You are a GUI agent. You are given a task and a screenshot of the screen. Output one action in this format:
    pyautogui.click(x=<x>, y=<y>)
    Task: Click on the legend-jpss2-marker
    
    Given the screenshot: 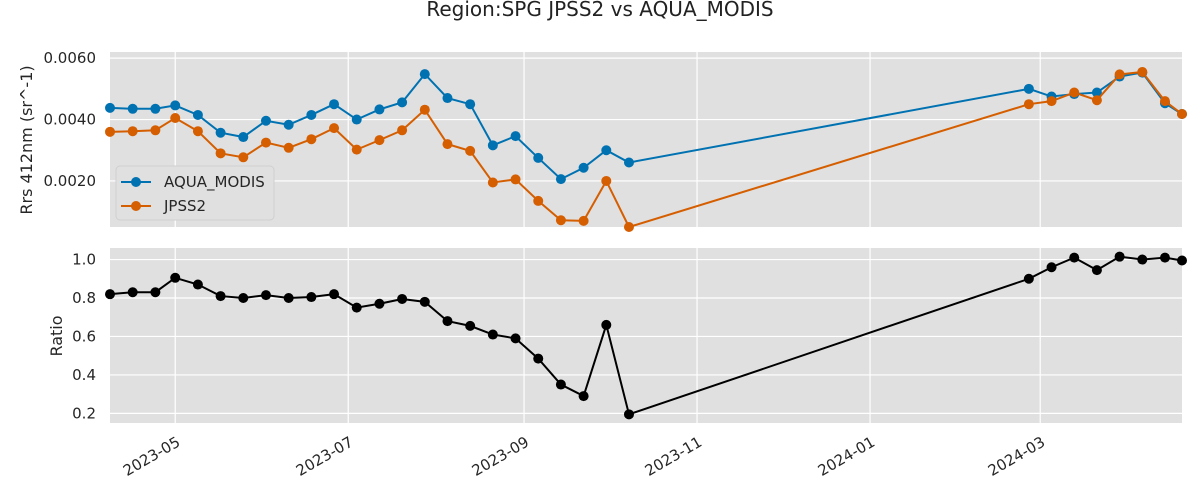 What is the action you would take?
    pyautogui.click(x=136, y=206)
    